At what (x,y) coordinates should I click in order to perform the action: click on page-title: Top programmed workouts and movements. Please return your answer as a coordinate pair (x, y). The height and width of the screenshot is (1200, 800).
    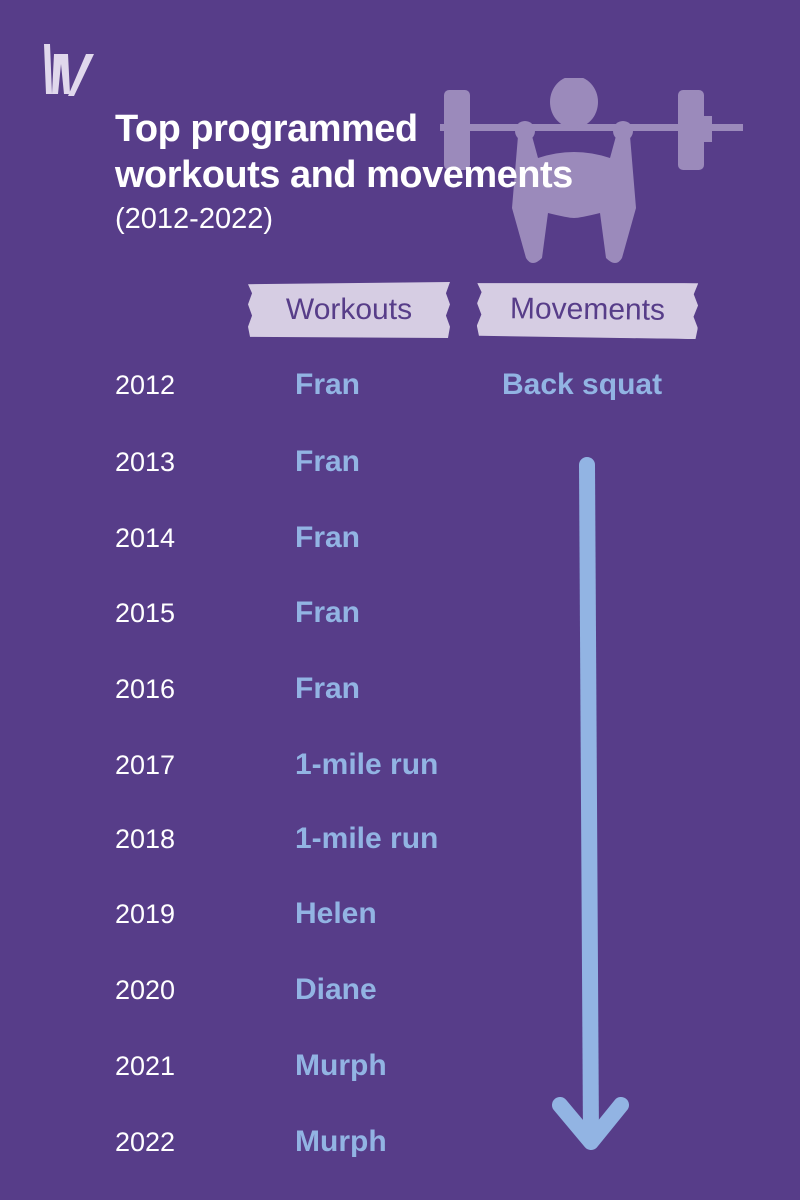
    Looking at the image, I should click on (344, 152).